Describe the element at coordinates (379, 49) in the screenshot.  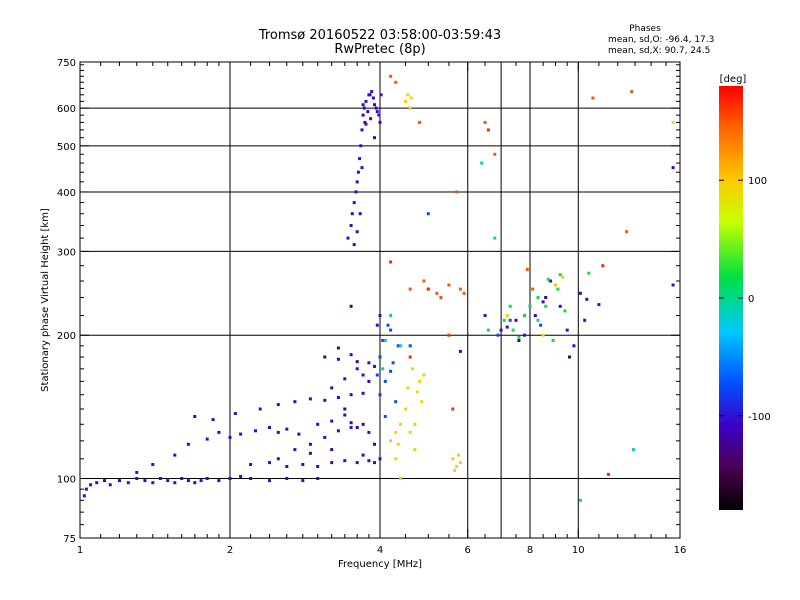
I see `chart-title-line2: RwPretec (8p)` at that location.